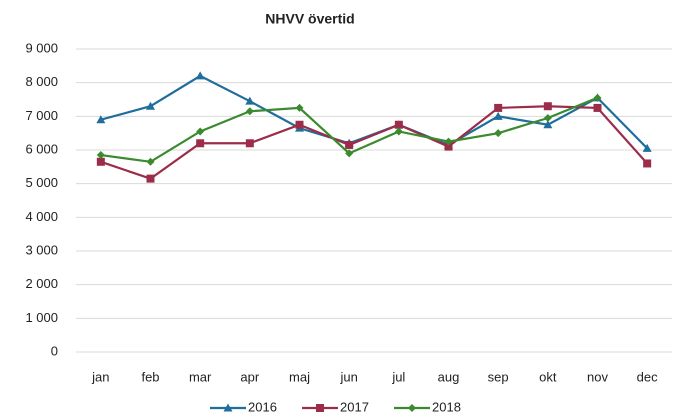  I want to click on y-tick-label: 0, so click(54, 350).